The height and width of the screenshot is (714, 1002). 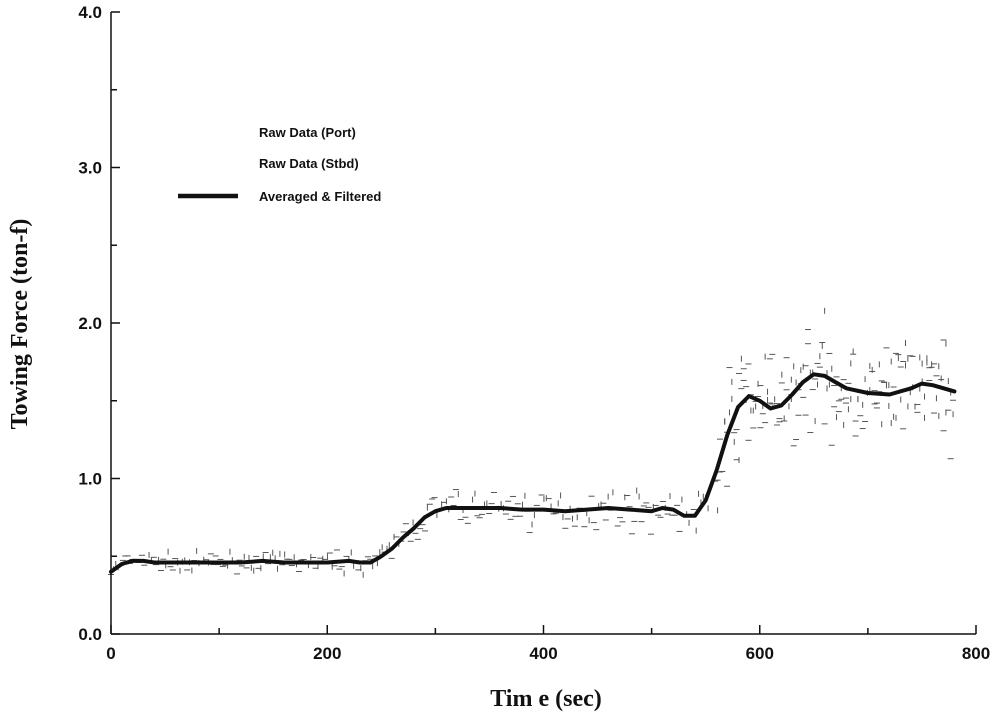 I want to click on legend-label-stbd: Raw Data (Stbd), so click(x=309, y=163).